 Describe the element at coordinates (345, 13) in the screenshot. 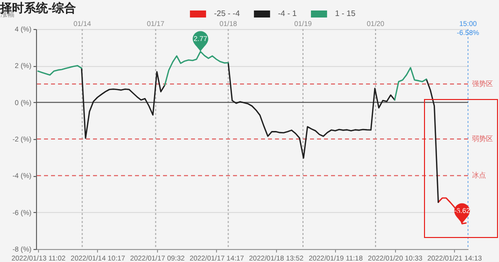

I see `legend-label: 1 - 15` at that location.